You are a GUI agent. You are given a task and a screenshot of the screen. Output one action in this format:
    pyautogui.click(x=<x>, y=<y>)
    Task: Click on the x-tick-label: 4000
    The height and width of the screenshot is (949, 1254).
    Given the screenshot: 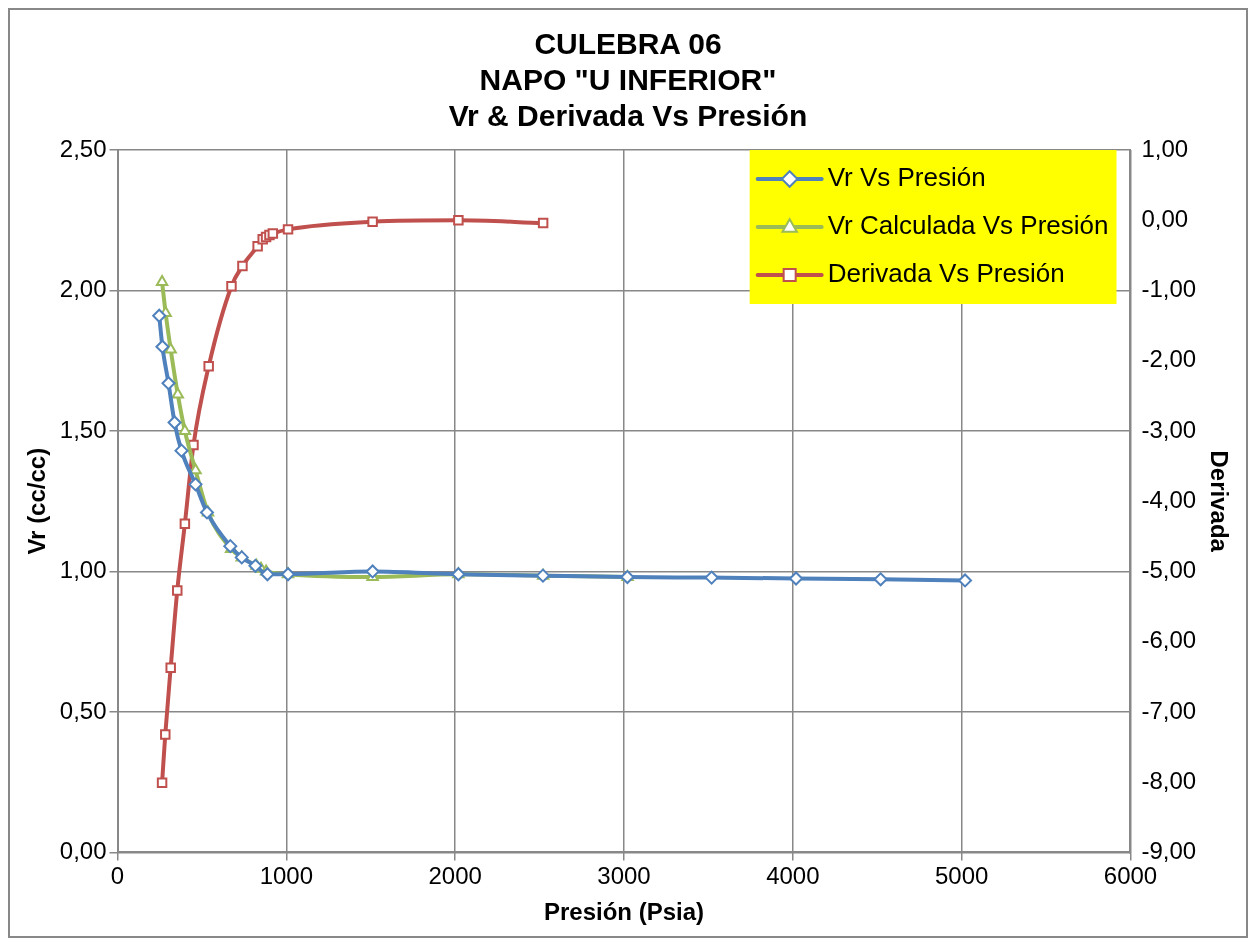 What is the action you would take?
    pyautogui.click(x=793, y=876)
    